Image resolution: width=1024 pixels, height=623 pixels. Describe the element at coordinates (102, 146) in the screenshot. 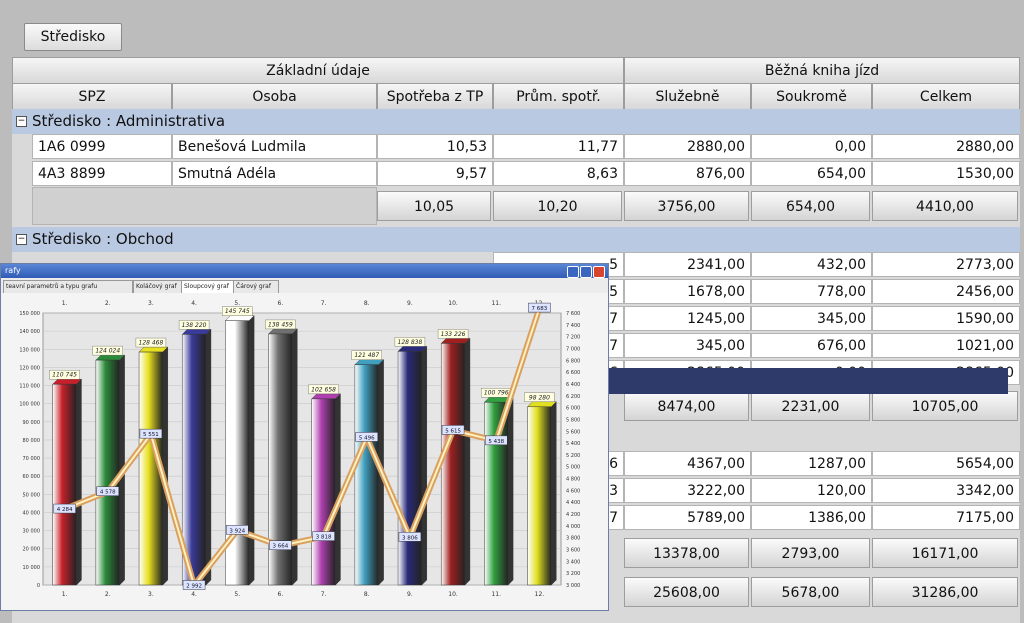

I see `cell-spz: 1A6 0999` at that location.